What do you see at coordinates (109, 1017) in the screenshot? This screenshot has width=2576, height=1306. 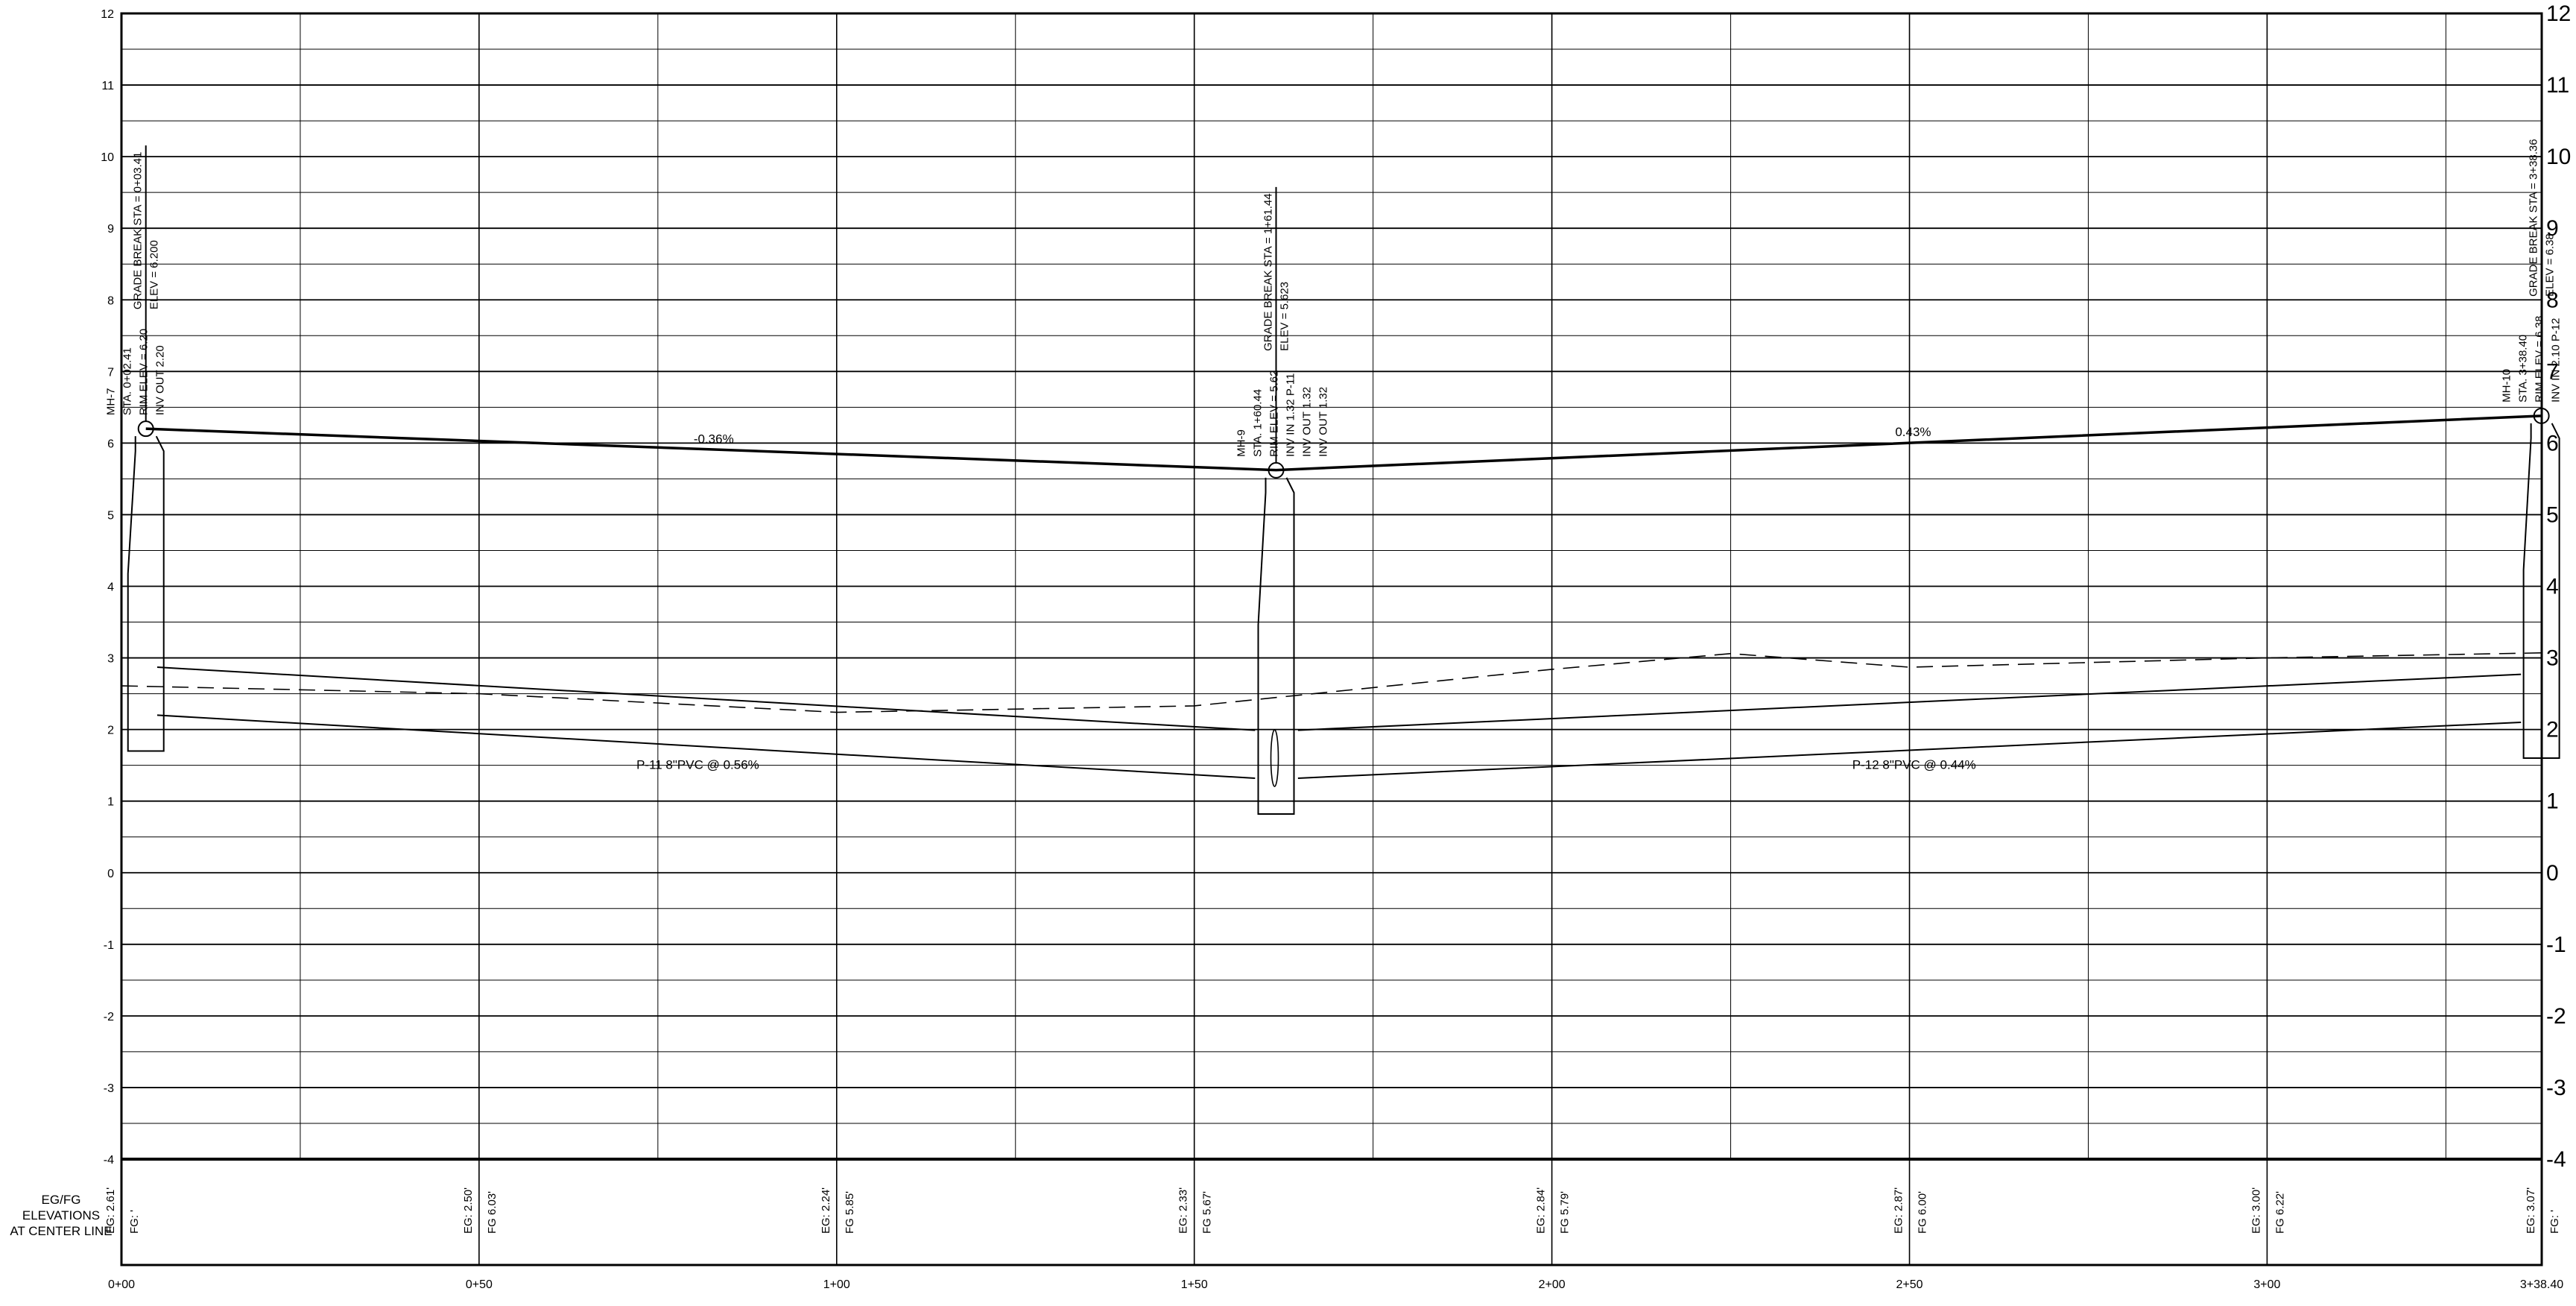 I see `elevation-label-left: -2` at bounding box center [109, 1017].